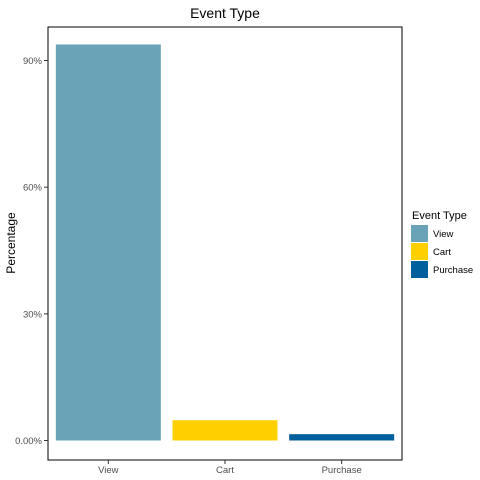 Image resolution: width=480 pixels, height=480 pixels. I want to click on legend-key-view, so click(419, 233).